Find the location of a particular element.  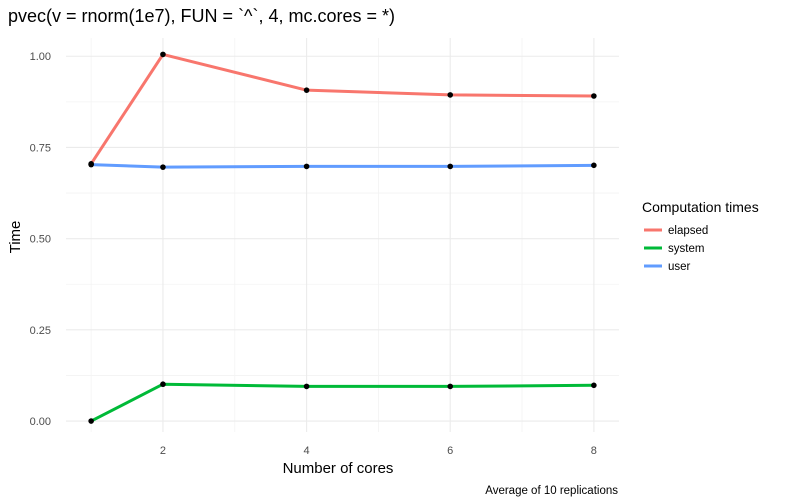

chart-caption: Average of 10 replications is located at coordinates (551, 491).